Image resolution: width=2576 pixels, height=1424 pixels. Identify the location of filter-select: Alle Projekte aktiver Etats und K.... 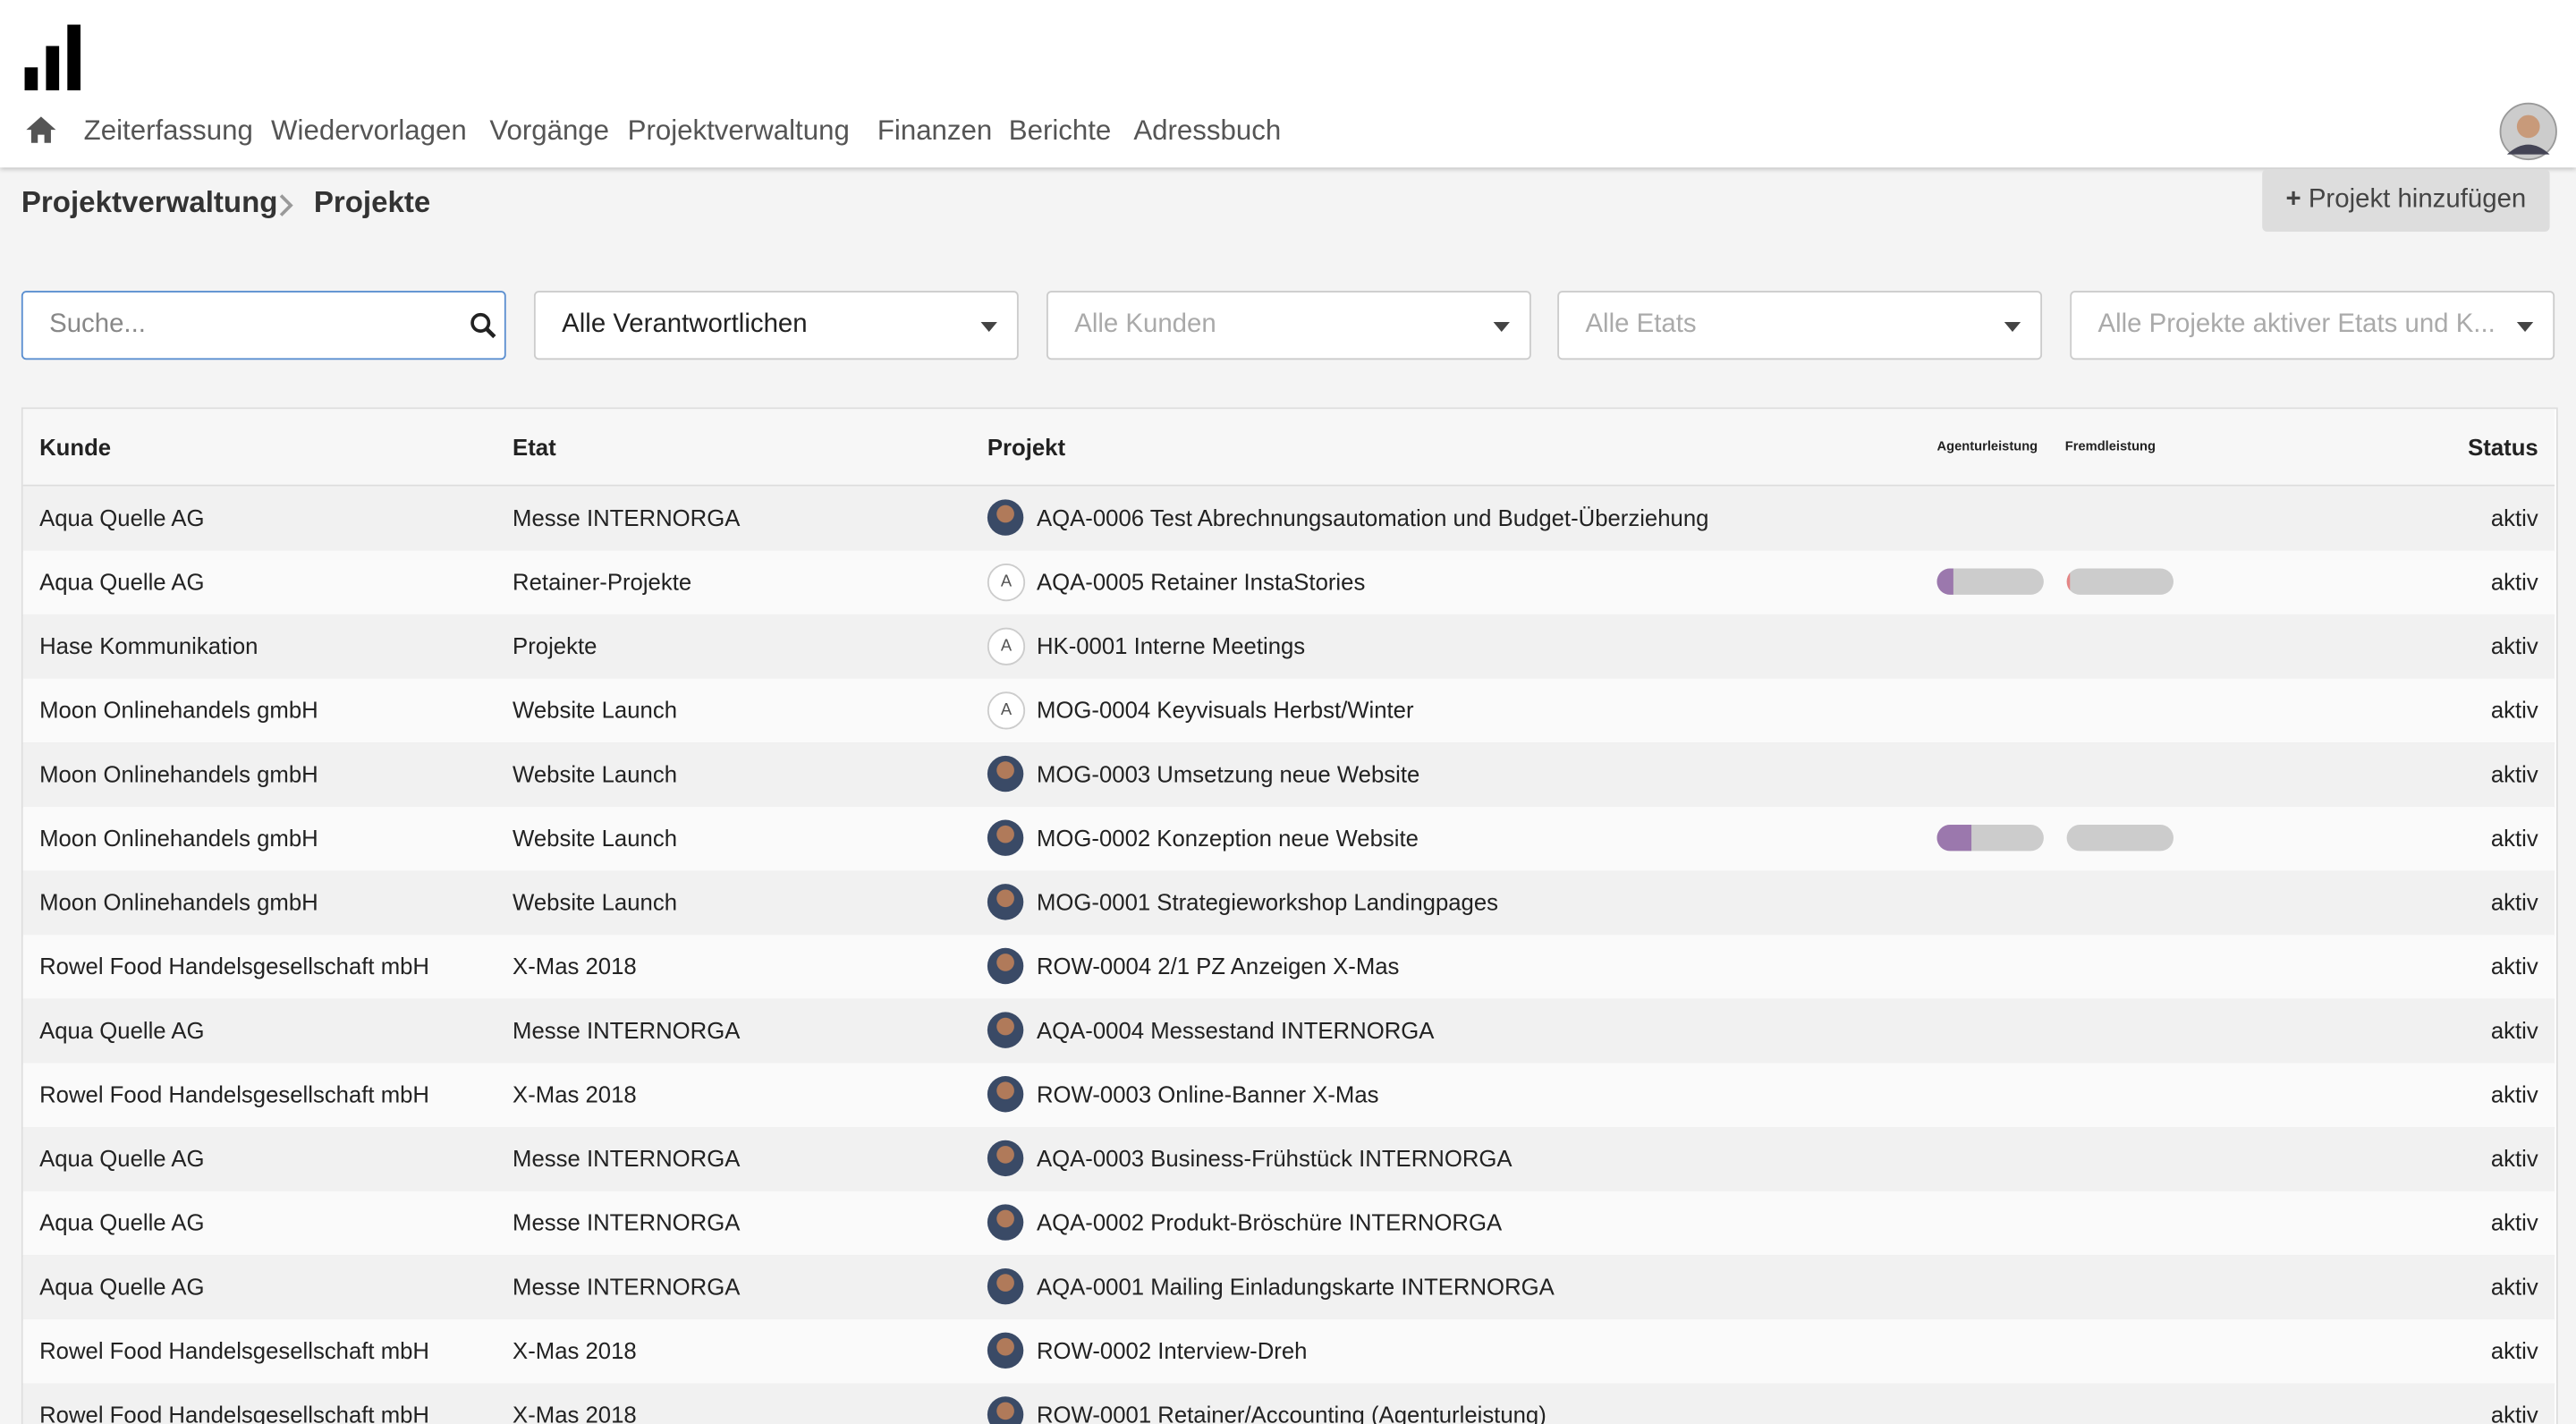
(2312, 325).